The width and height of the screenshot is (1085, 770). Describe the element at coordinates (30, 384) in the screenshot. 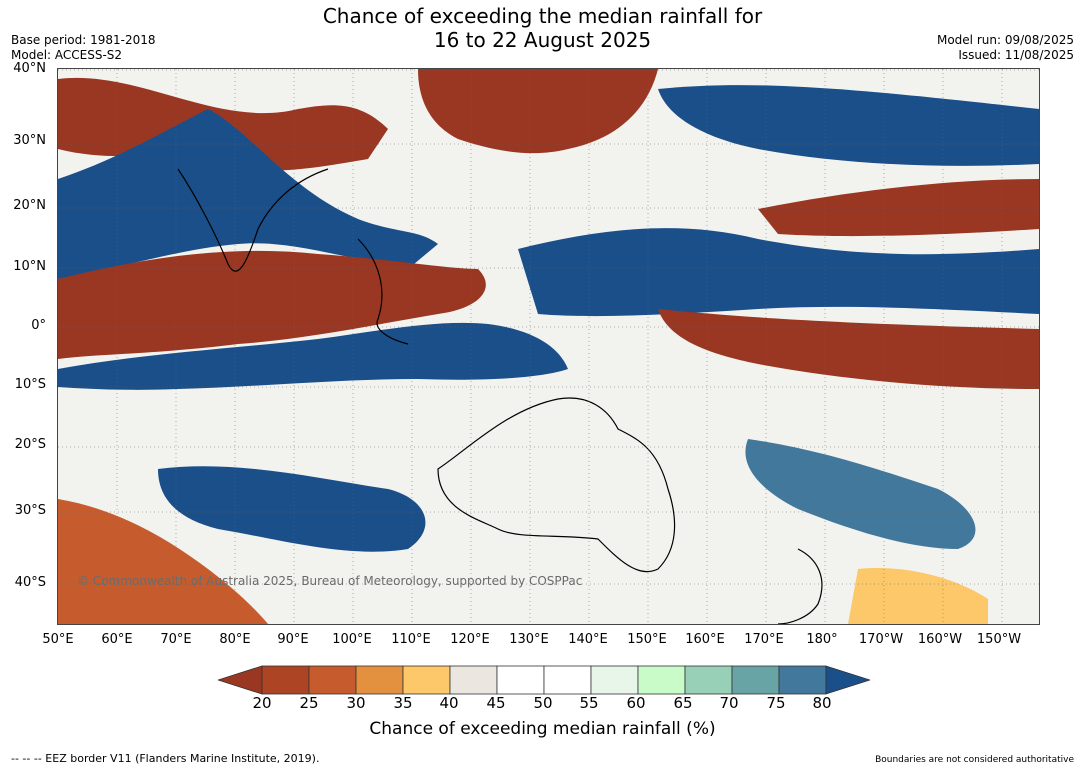

I see `lat-label: 10°S` at that location.